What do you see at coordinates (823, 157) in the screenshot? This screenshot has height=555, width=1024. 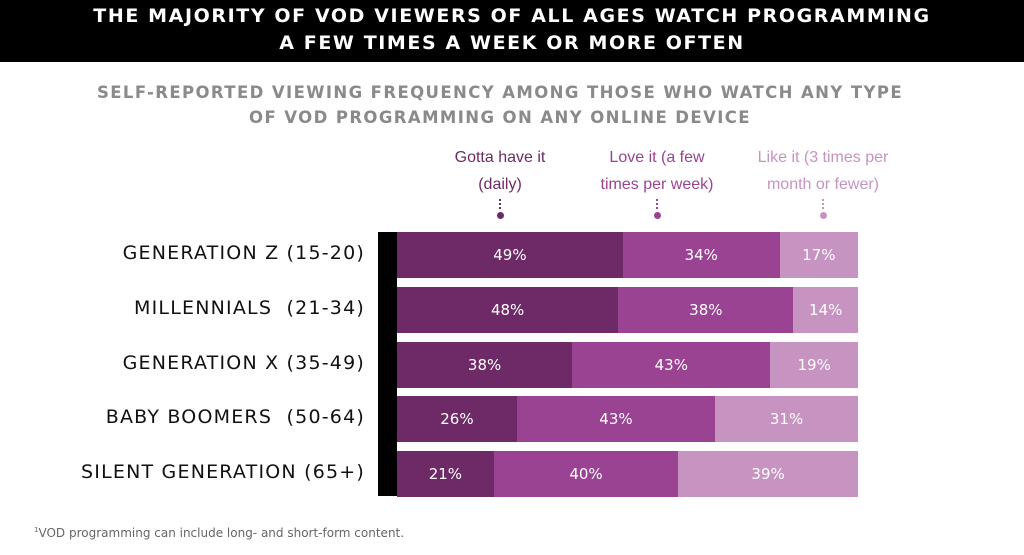 I see `legend-label-line-1: Like it (3 times per` at bounding box center [823, 157].